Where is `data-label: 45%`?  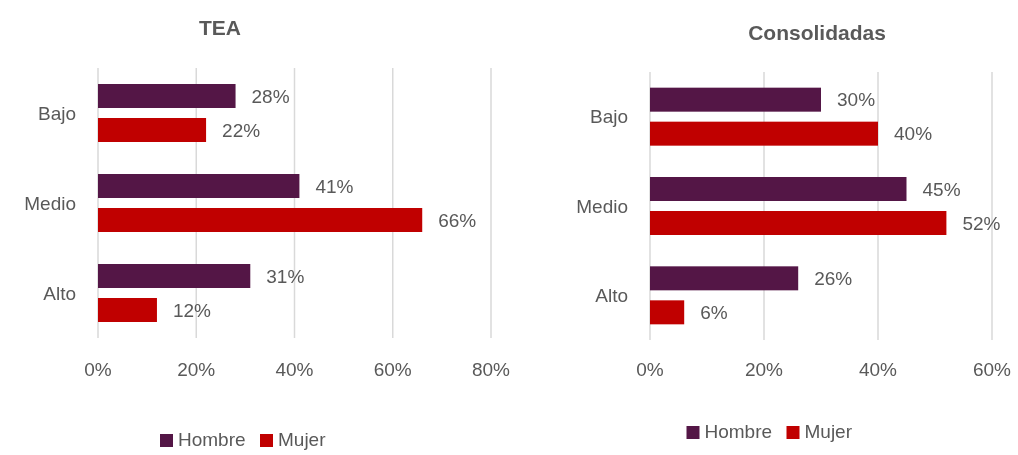 data-label: 45% is located at coordinates (941, 189).